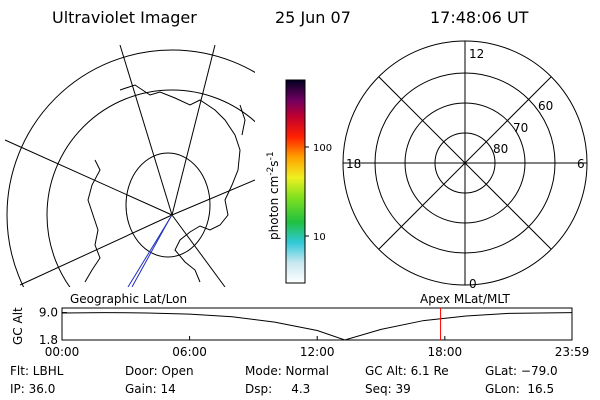  I want to click on strip: 9.0 1.800:00 06:00 12:00 18:00 23:59, so click(314, 332).